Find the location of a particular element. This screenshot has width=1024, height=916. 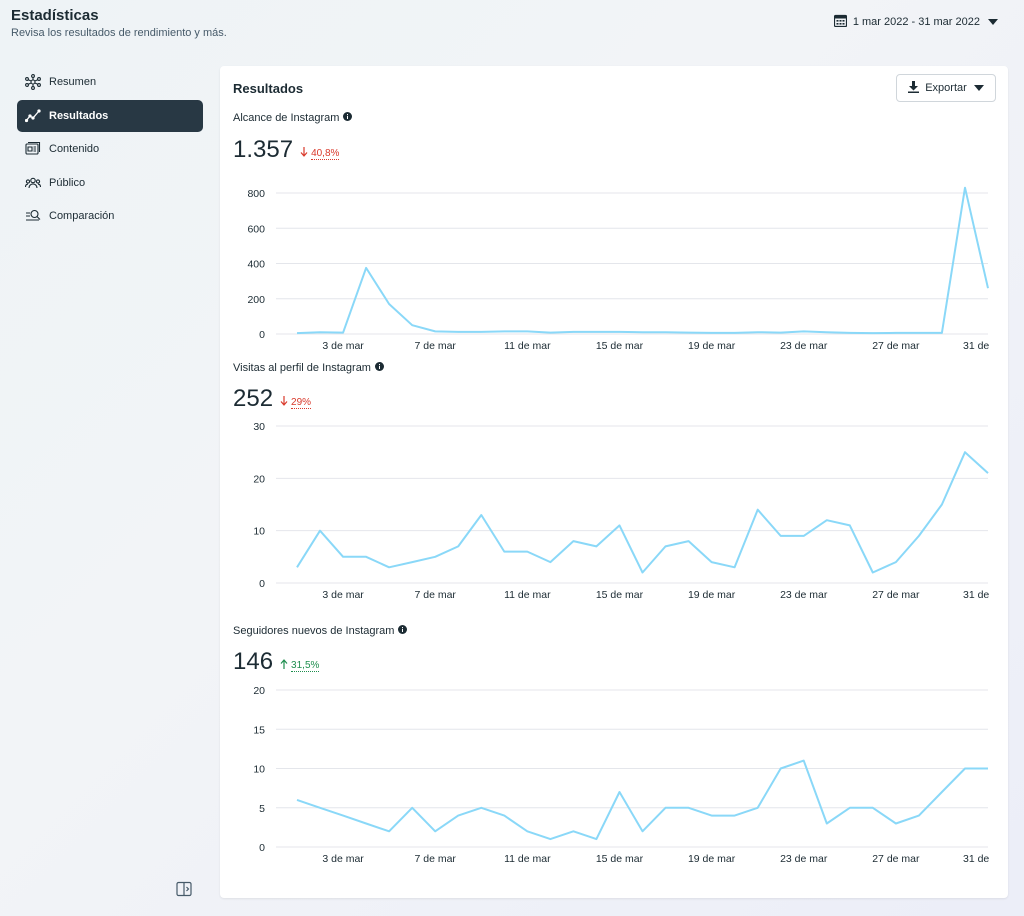

overview-icon is located at coordinates (33, 82).